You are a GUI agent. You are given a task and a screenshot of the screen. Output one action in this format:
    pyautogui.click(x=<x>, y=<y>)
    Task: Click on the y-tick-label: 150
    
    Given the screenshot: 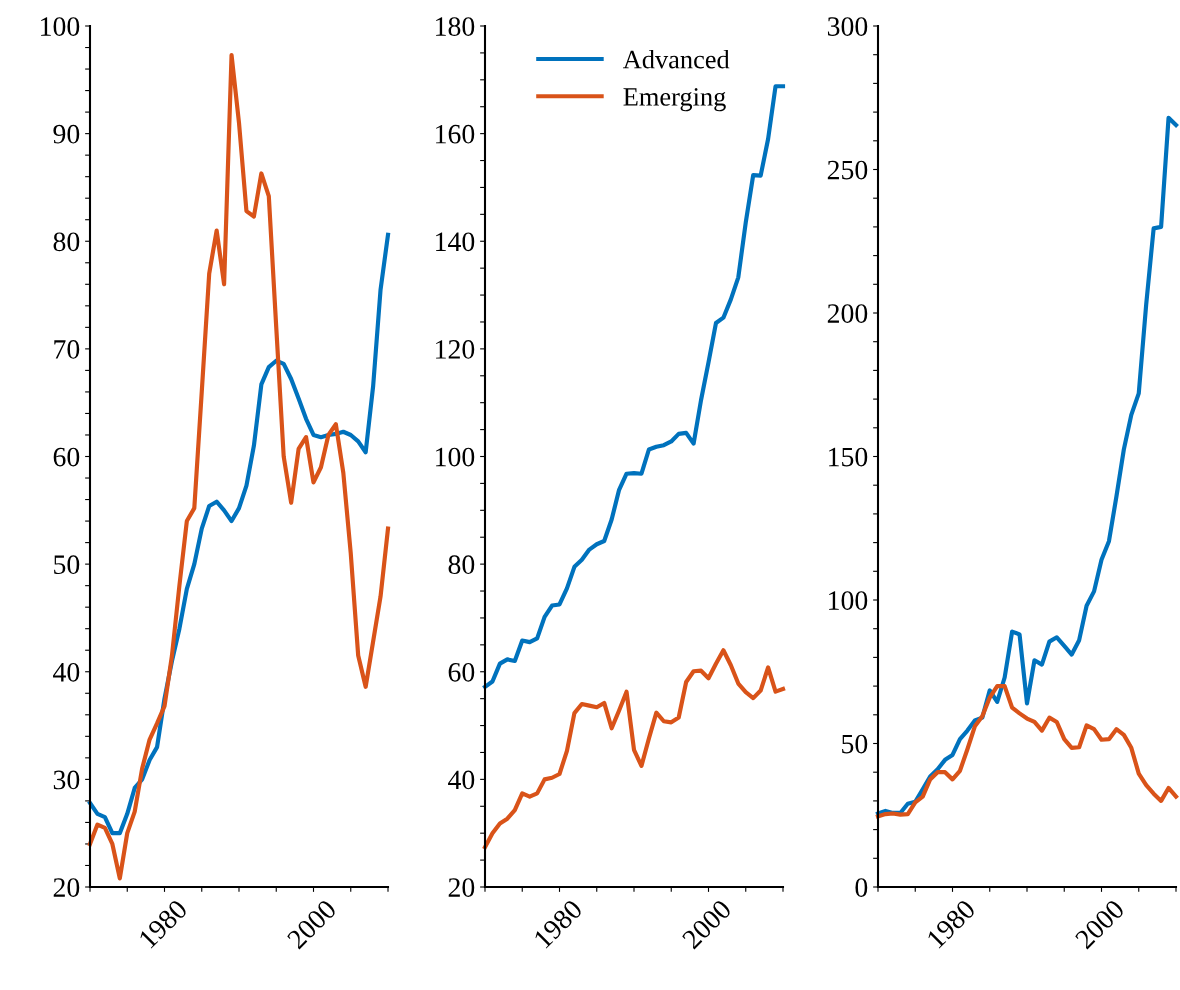 What is the action you would take?
    pyautogui.click(x=848, y=457)
    